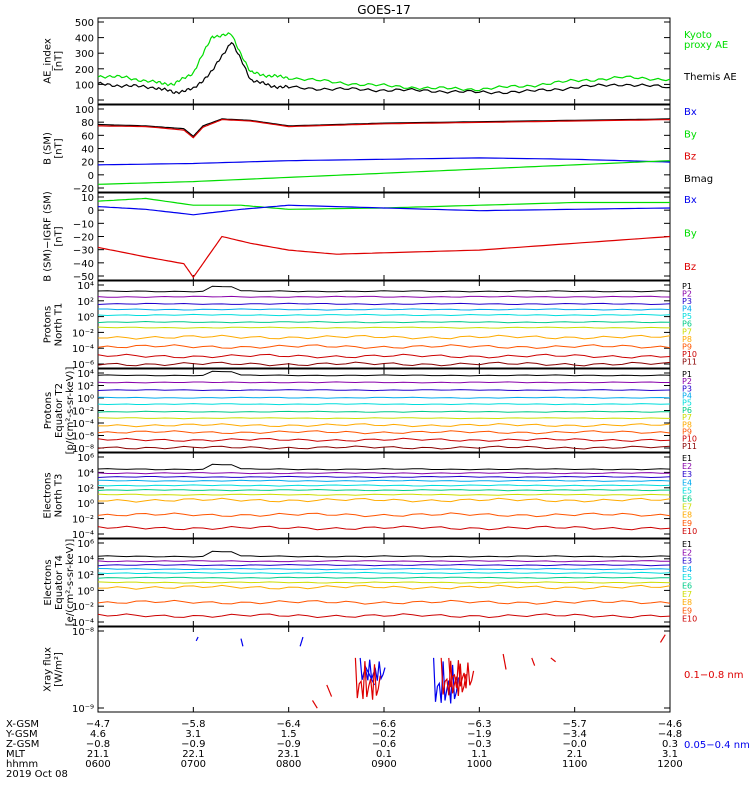  What do you see at coordinates (288, 764) in the screenshot?
I see `x-table-cell: 0800` at bounding box center [288, 764].